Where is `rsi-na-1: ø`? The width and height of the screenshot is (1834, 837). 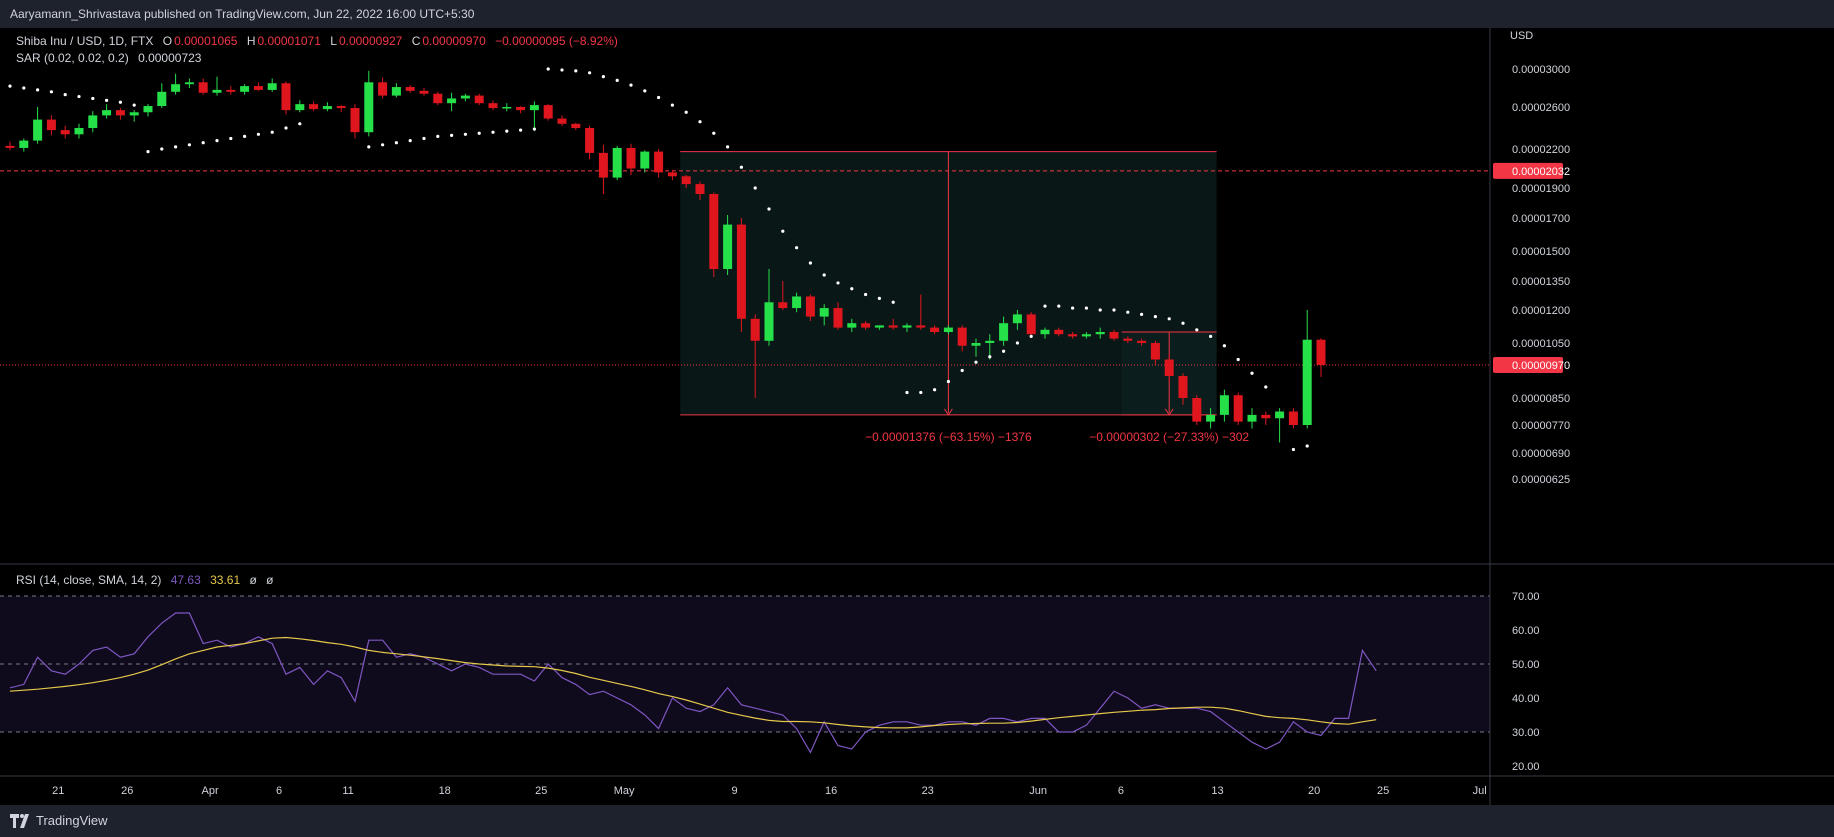 rsi-na-1: ø is located at coordinates (253, 580).